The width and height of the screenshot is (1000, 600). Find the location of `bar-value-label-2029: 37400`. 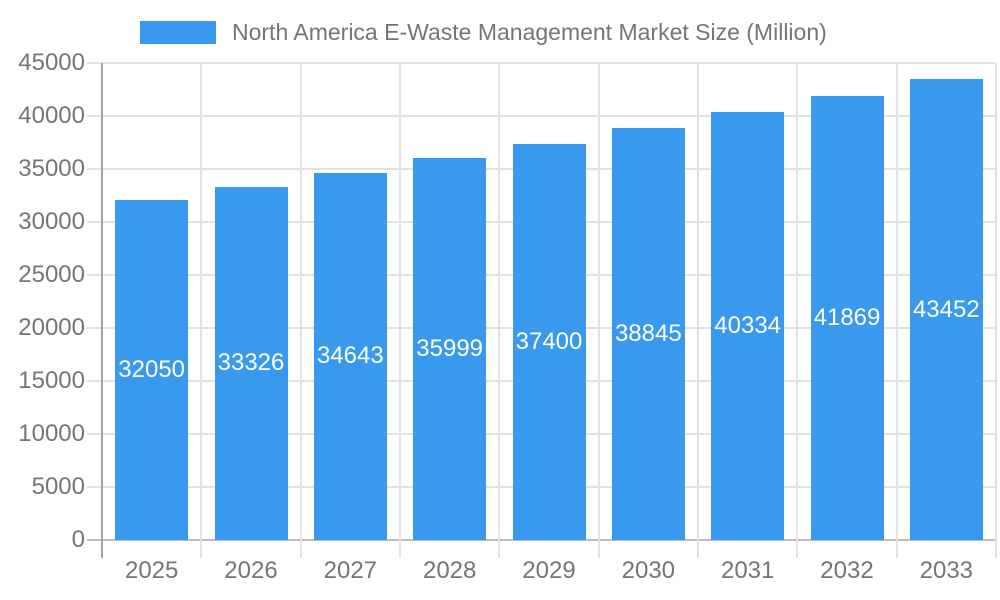

bar-value-label-2029: 37400 is located at coordinates (549, 341).